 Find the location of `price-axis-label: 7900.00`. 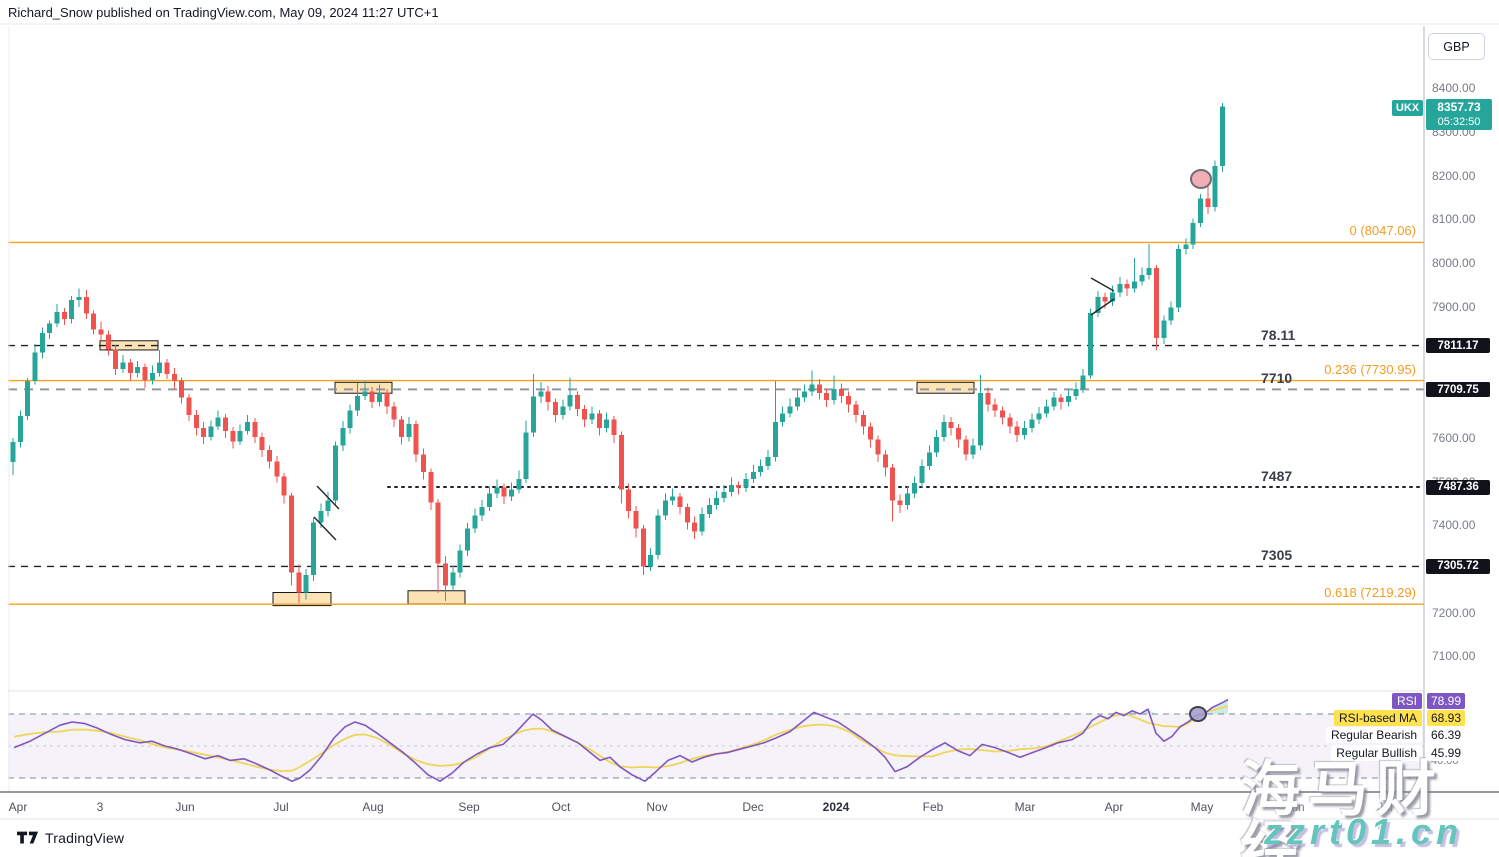

price-axis-label: 7900.00 is located at coordinates (1454, 306).